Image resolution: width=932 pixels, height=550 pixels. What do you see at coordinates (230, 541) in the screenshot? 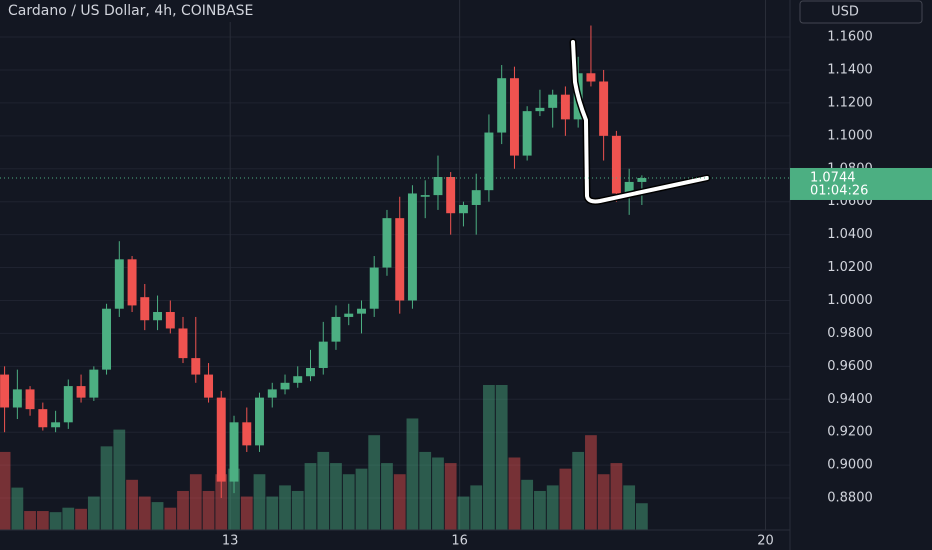
I see `x-tick-label: 13` at bounding box center [230, 541].